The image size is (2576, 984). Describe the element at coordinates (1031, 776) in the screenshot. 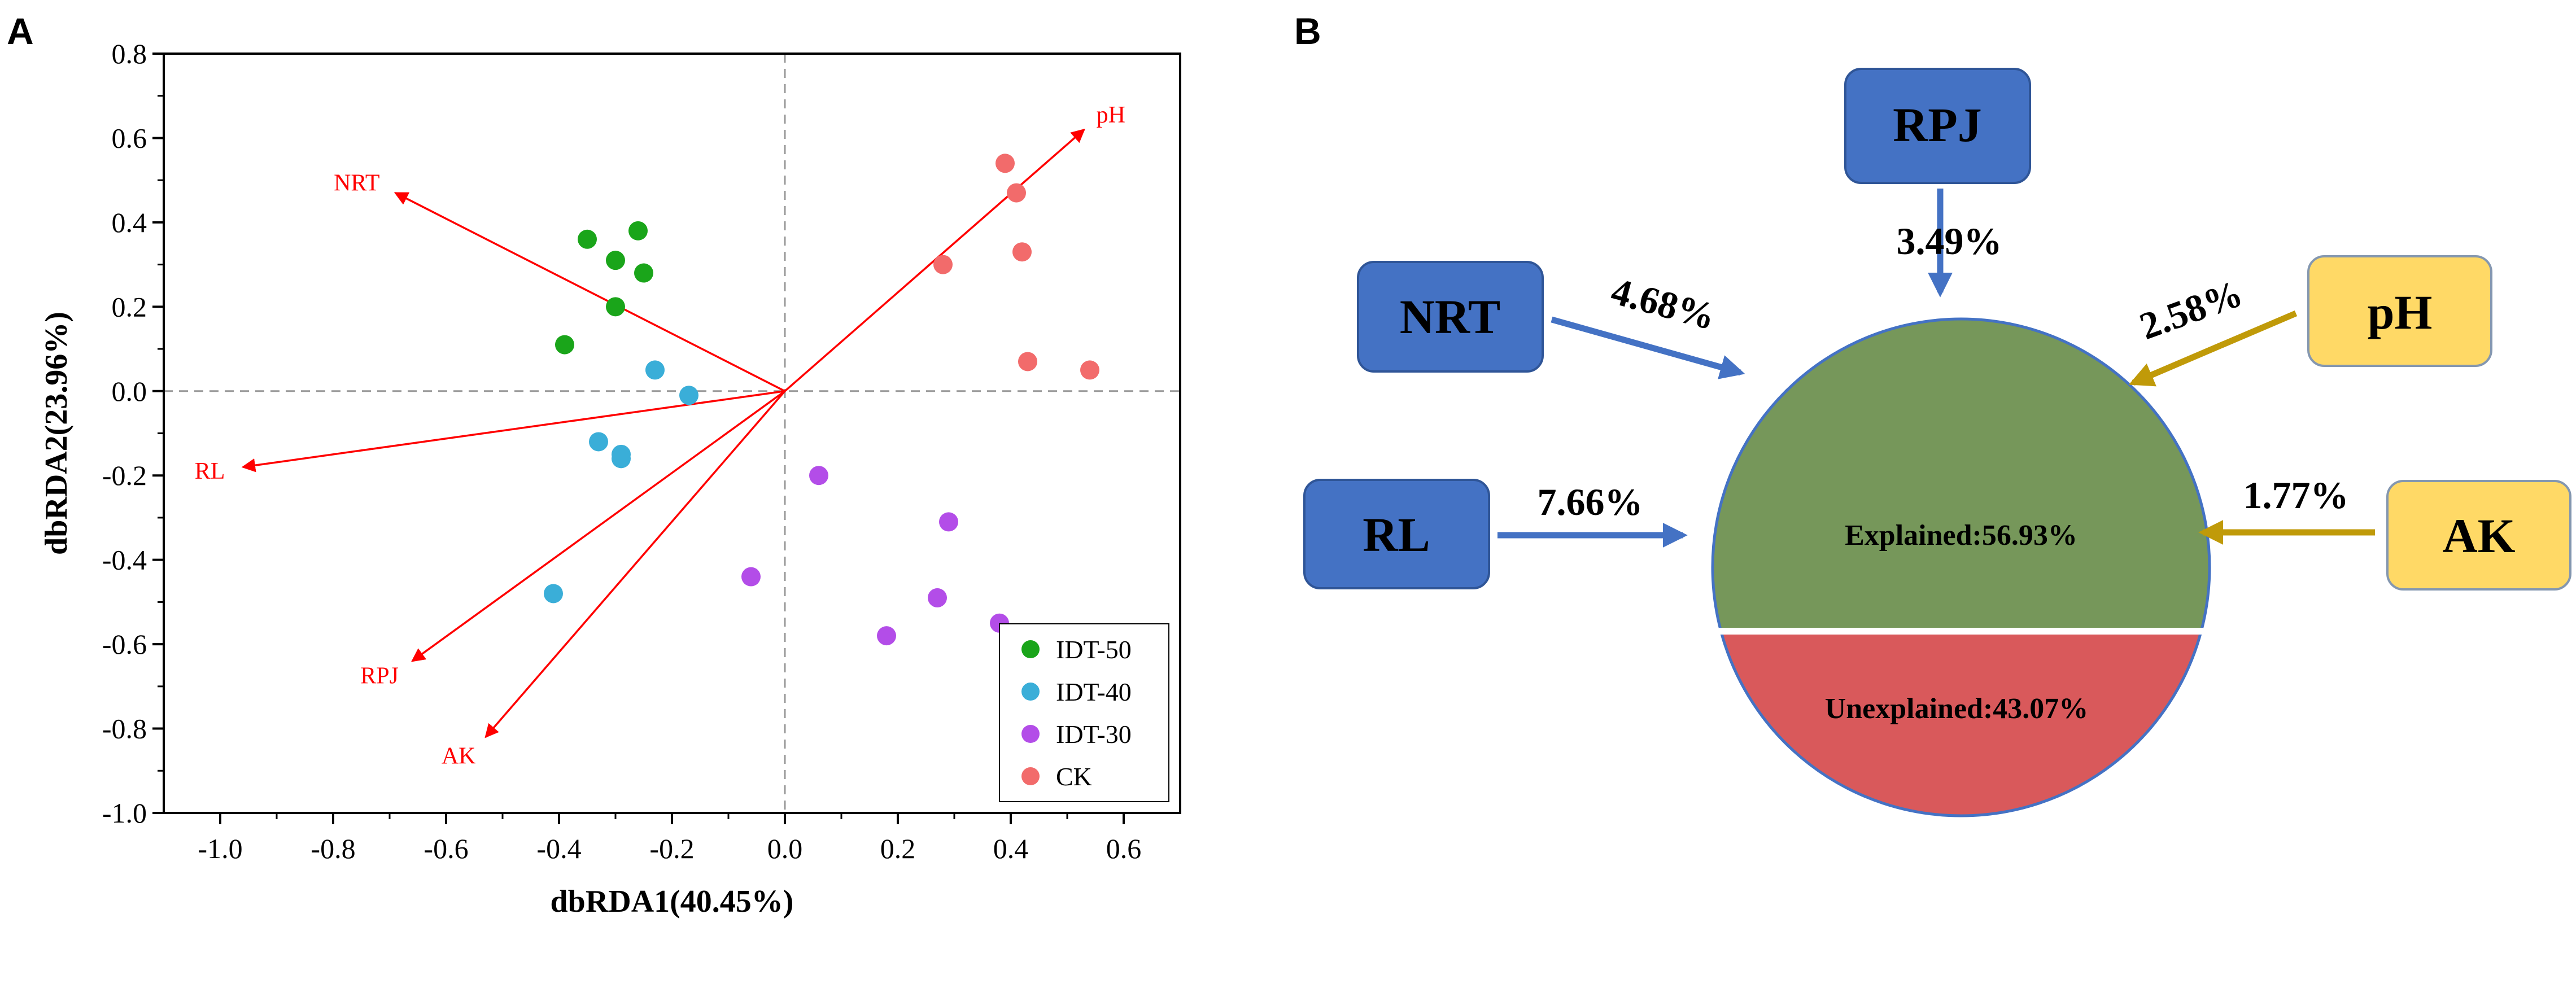

I see `legend-marker-ck` at that location.